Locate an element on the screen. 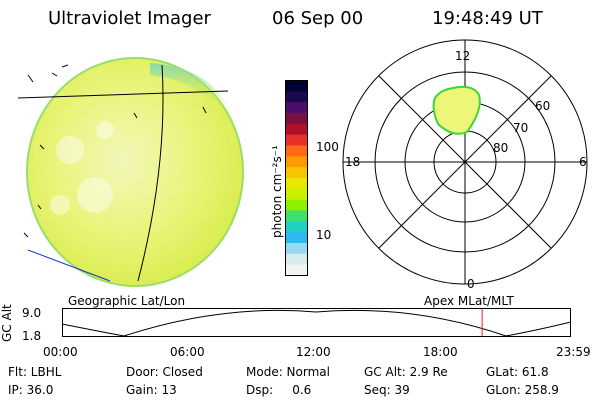 The width and height of the screenshot is (600, 400). colorbar is located at coordinates (296, 178).